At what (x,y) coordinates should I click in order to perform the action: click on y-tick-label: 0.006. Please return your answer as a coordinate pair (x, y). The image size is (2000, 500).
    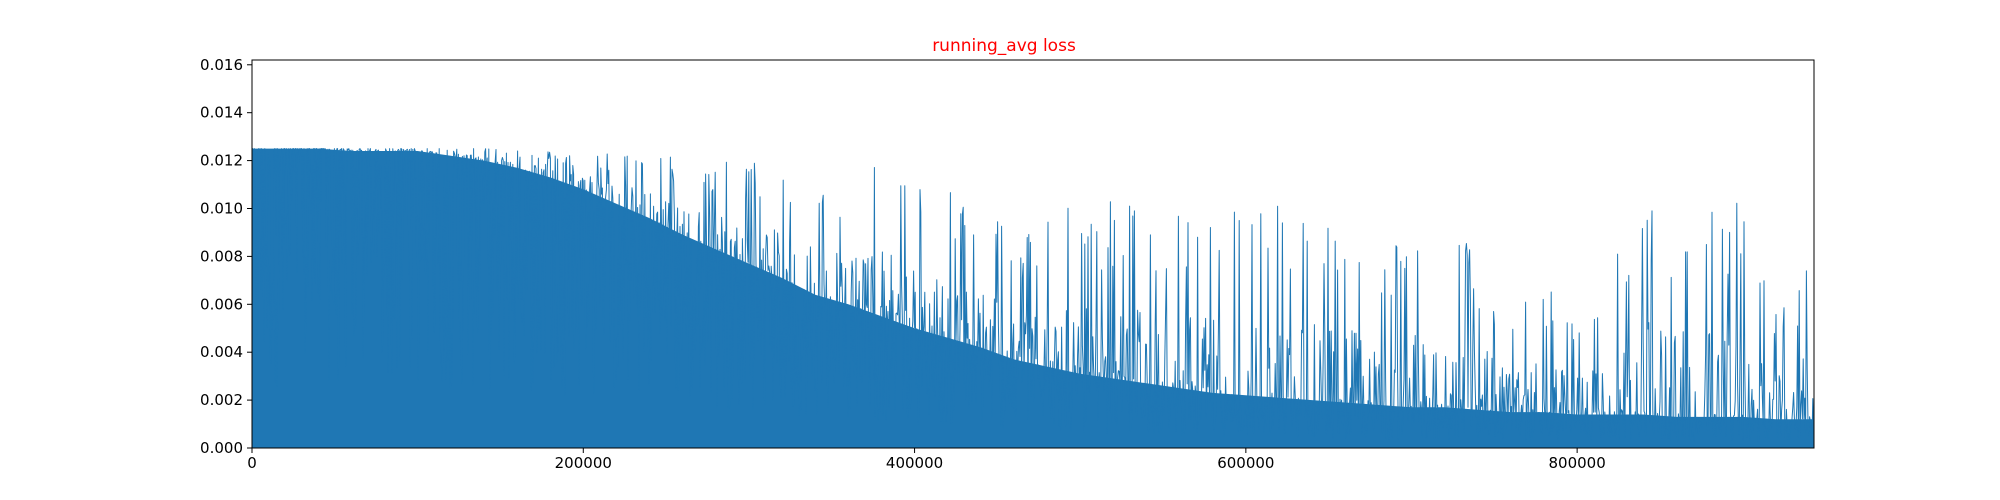
    Looking at the image, I should click on (221, 304).